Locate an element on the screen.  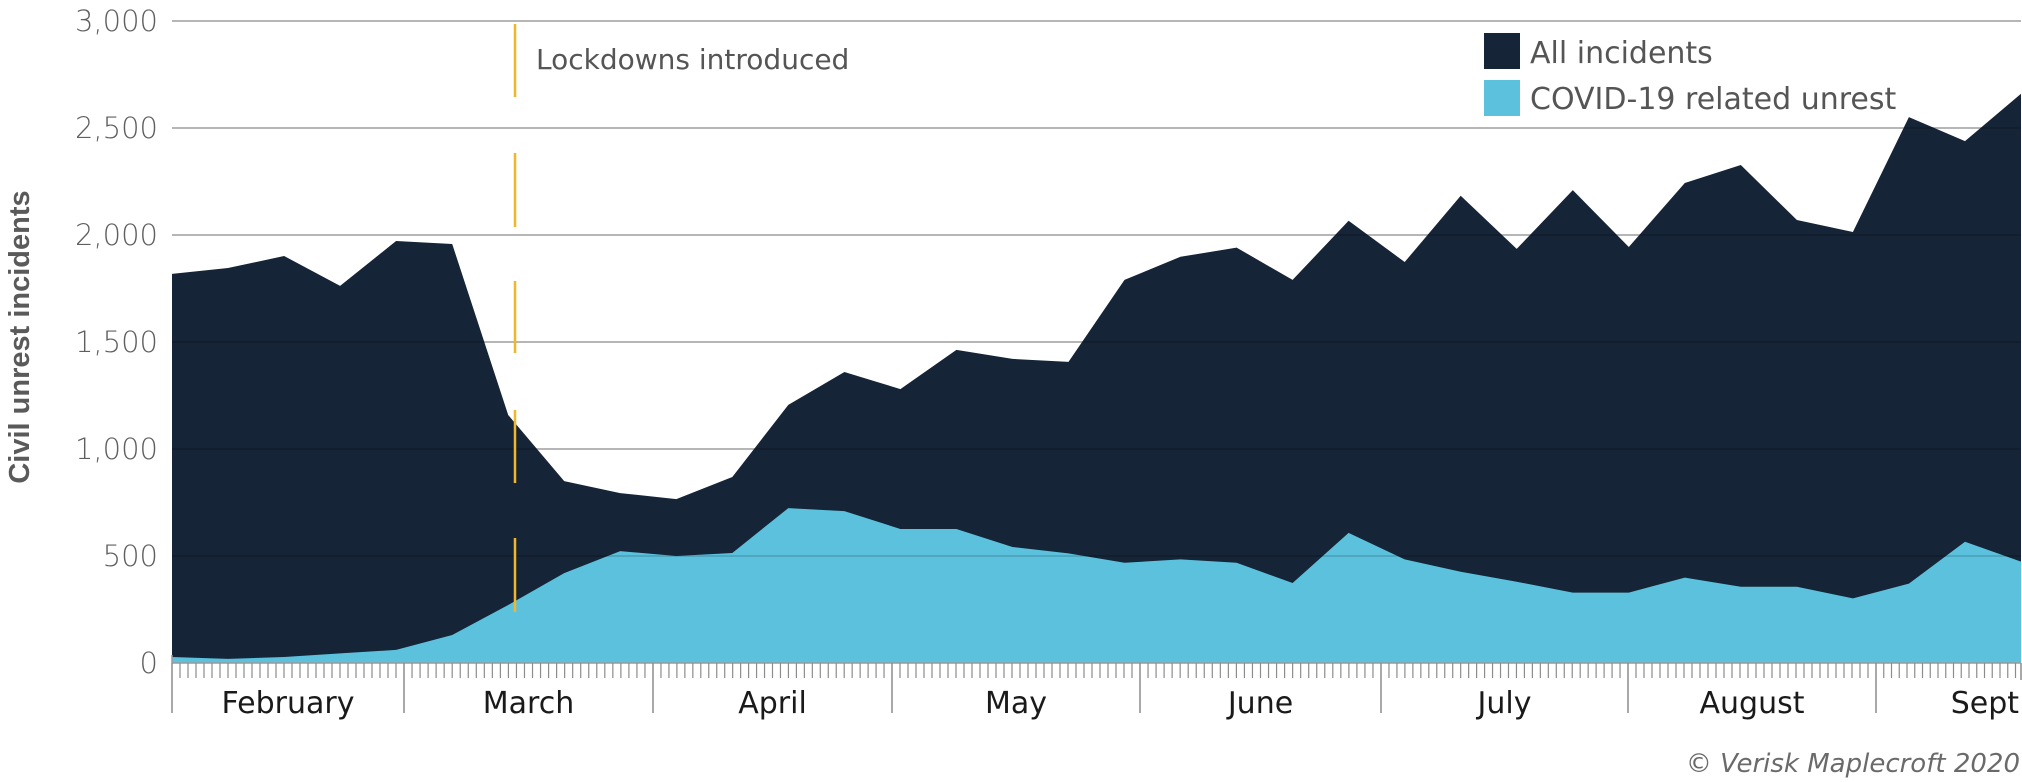
month-label: February is located at coordinates (288, 703).